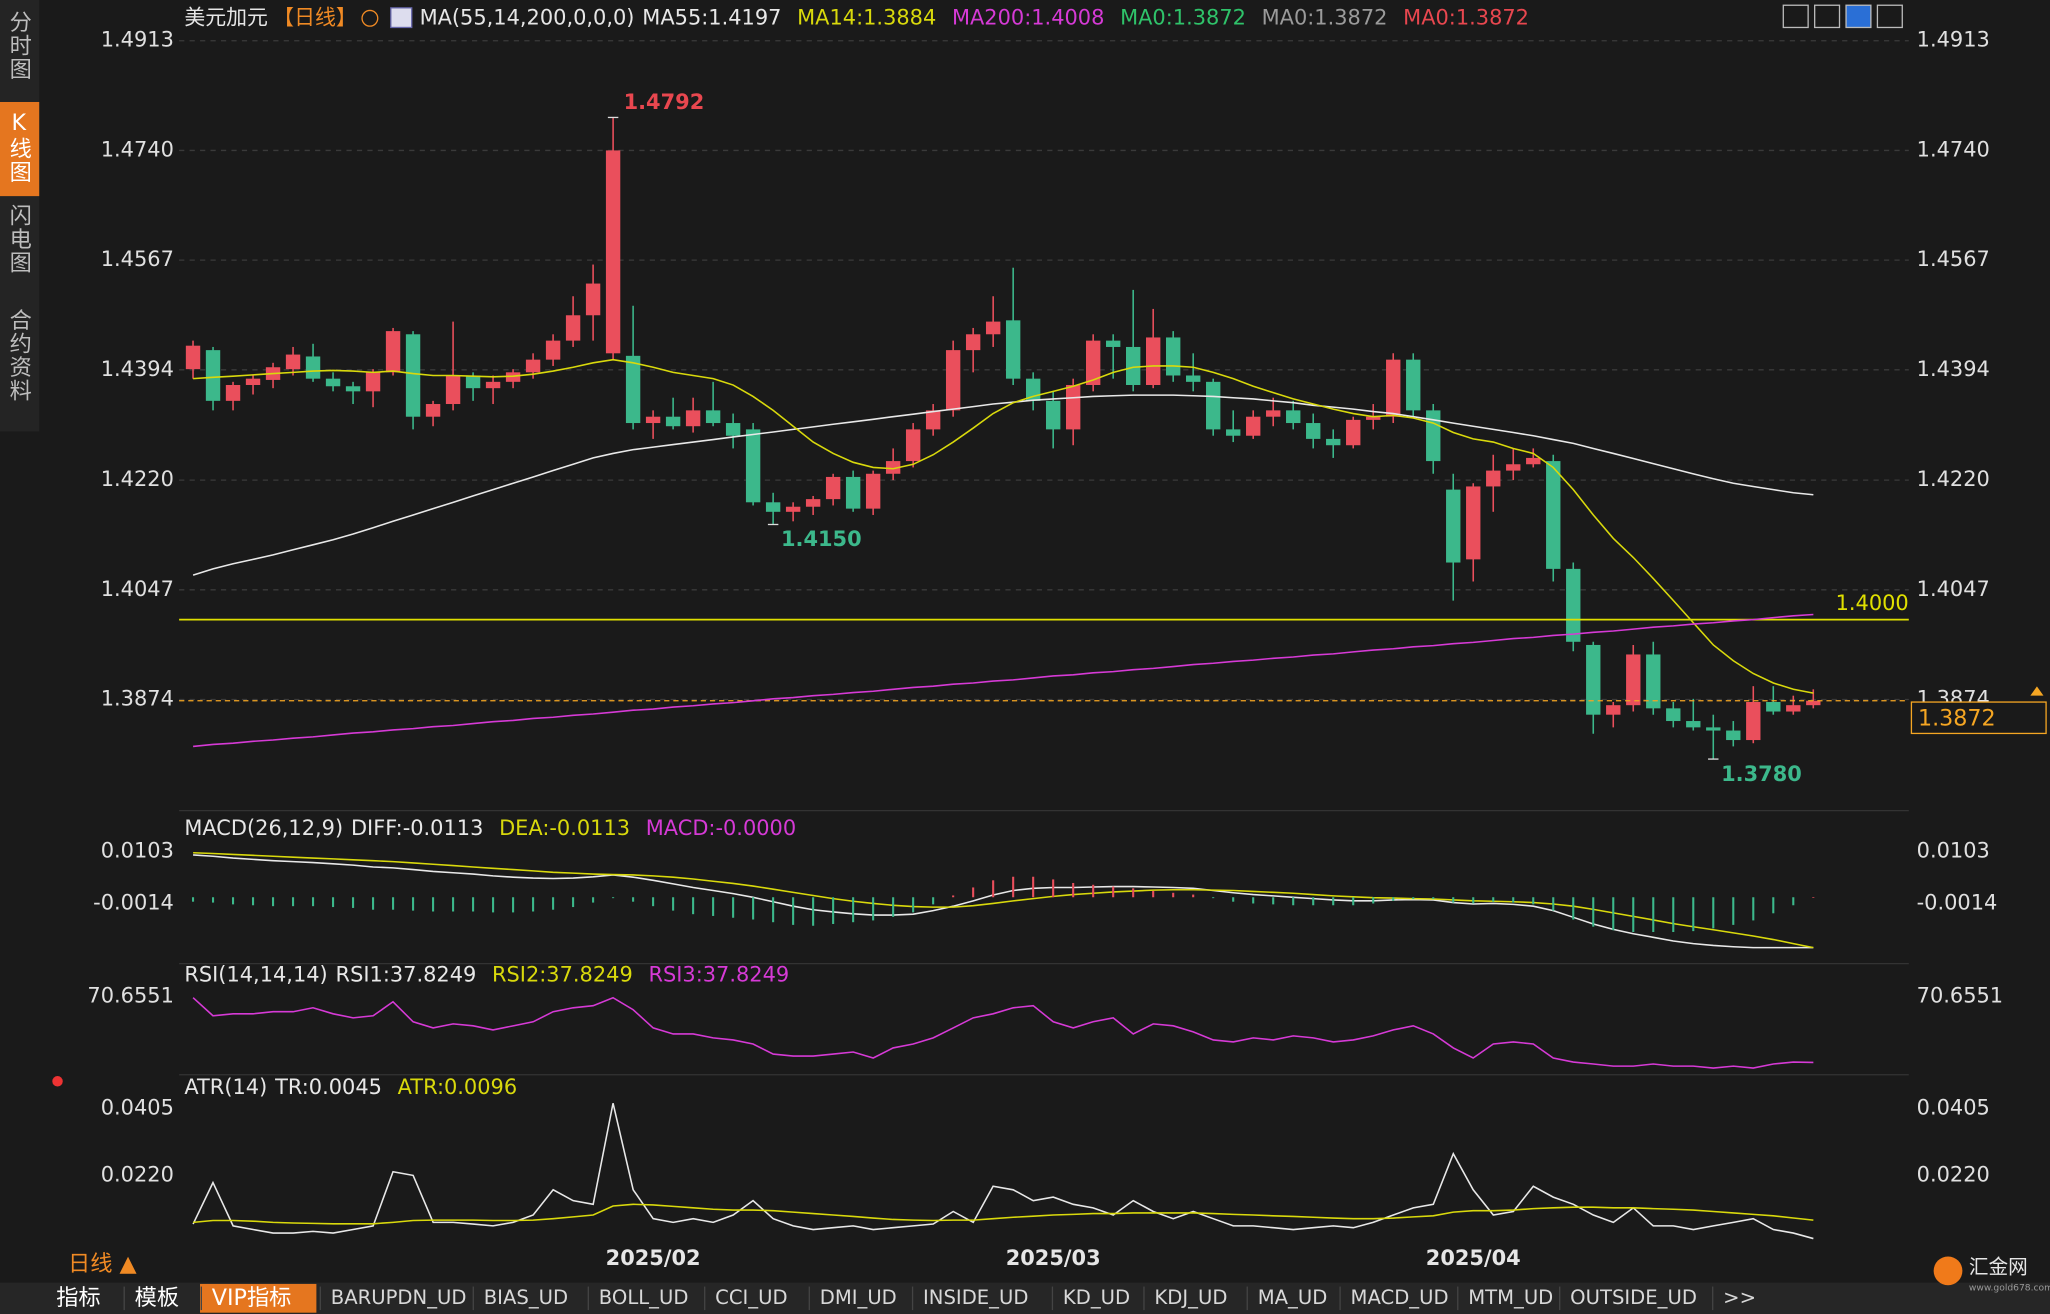 Image resolution: width=2050 pixels, height=1314 pixels. Describe the element at coordinates (370, 18) in the screenshot. I see `crosshair-icon` at that location.